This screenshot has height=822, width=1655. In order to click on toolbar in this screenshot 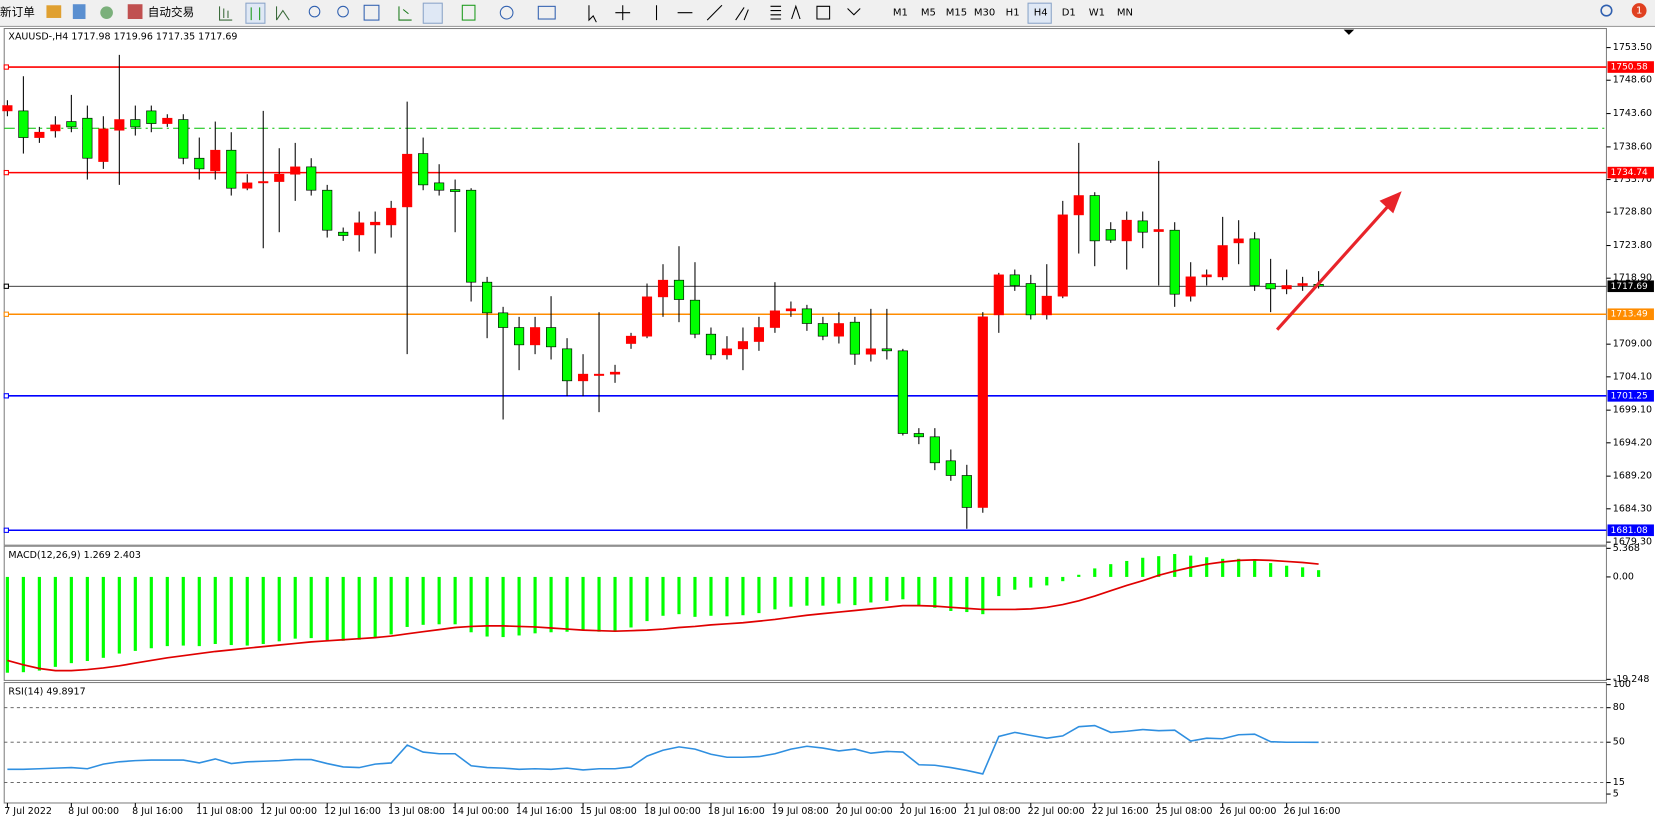, I will do `click(827, 13)`.